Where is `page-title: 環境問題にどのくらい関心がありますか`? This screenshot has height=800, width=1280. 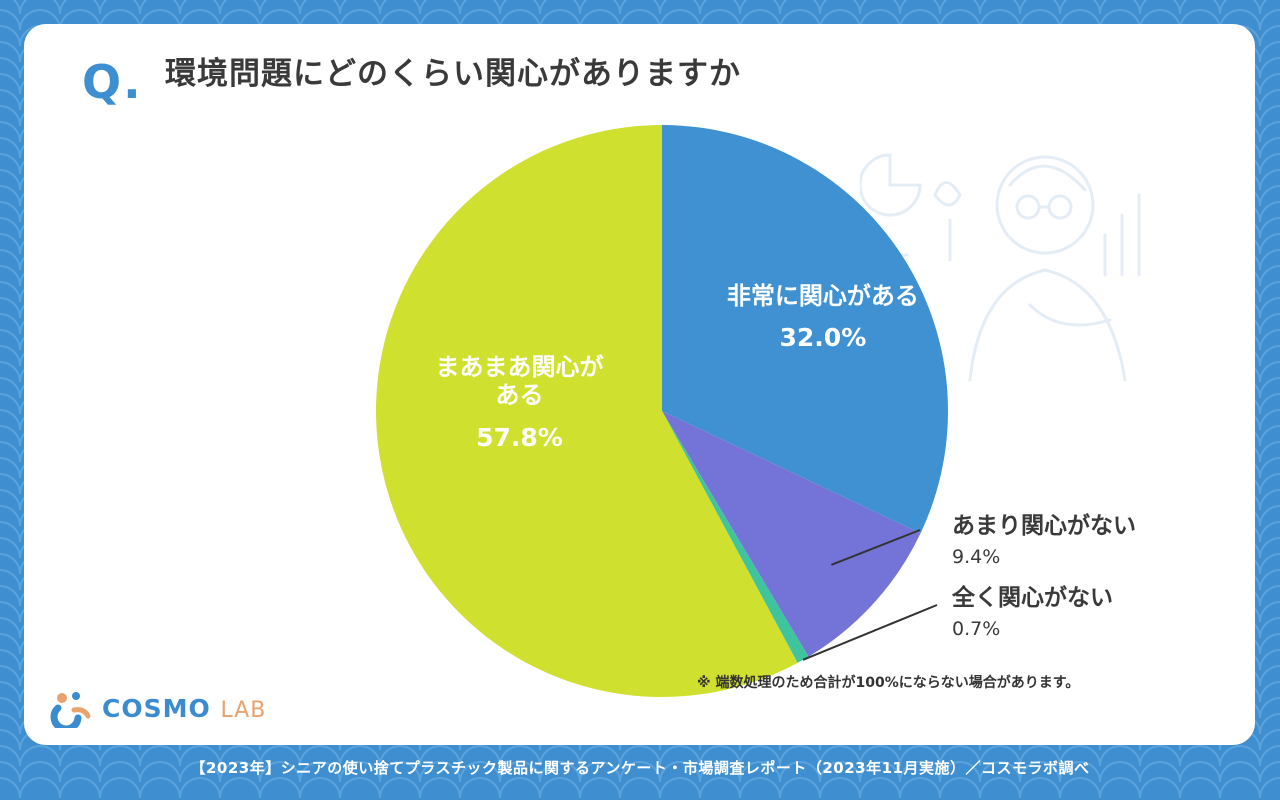 page-title: 環境問題にどのくらい関心がありますか is located at coordinates (453, 74).